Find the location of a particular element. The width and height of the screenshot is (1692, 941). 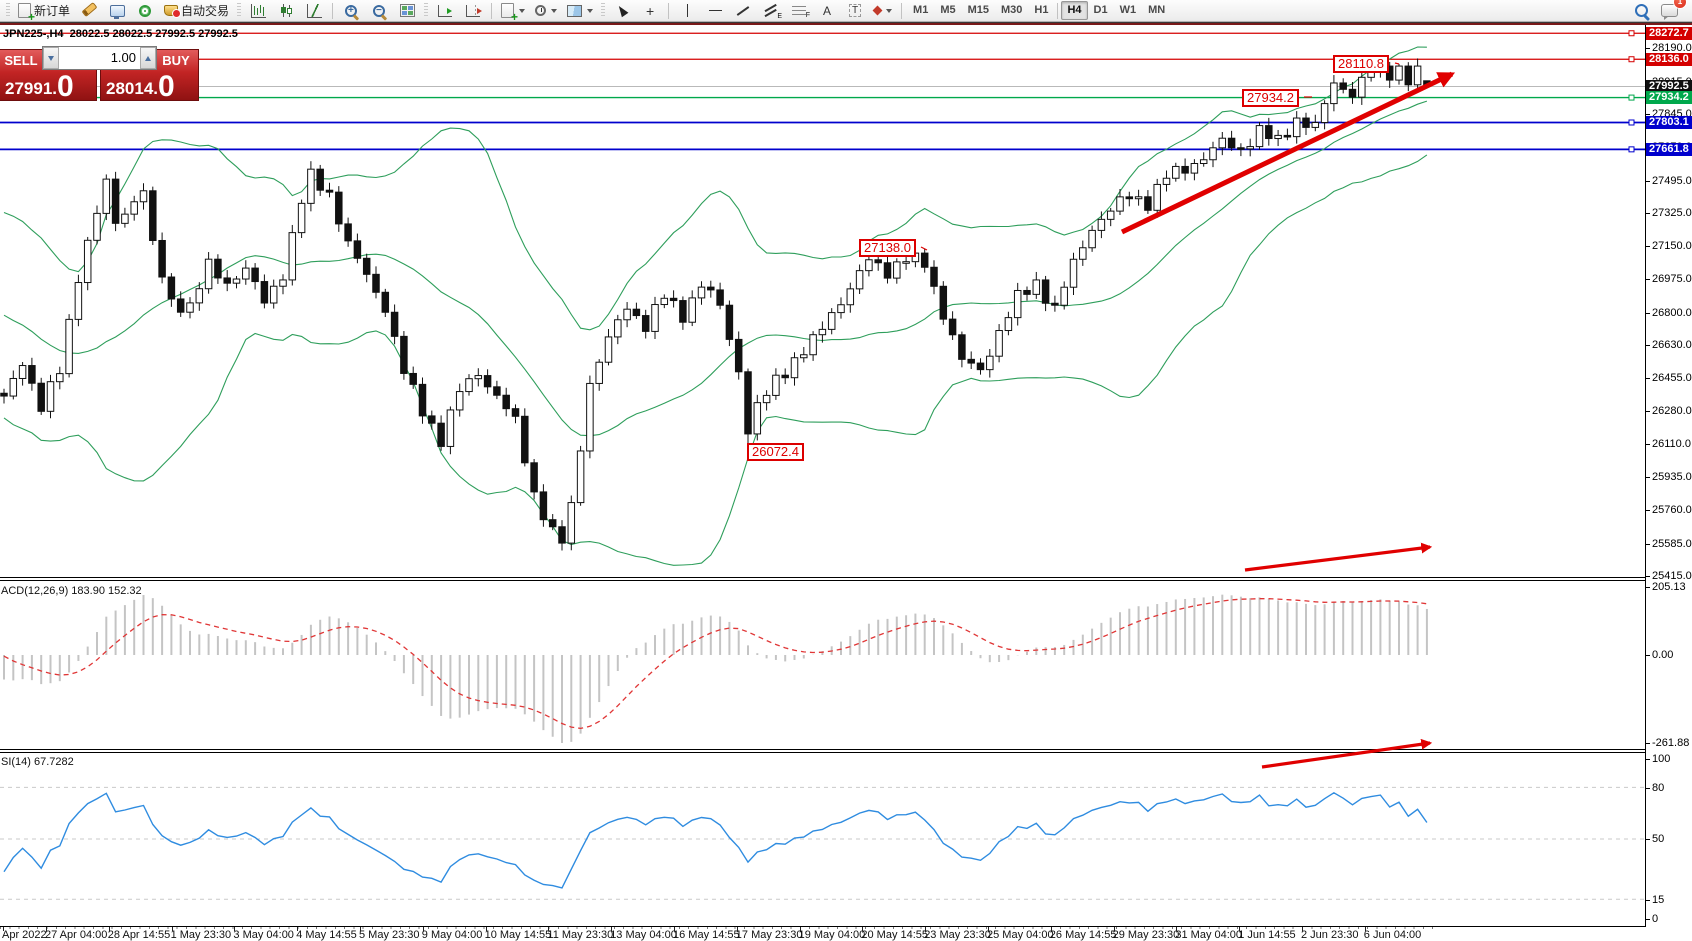

notifications-button: 1 is located at coordinates (1671, 10).